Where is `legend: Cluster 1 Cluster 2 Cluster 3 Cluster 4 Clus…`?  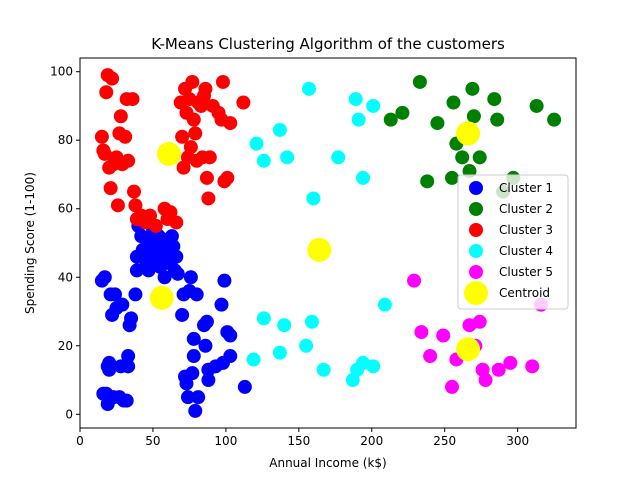 legend: Cluster 1 Cluster 2 Cluster 3 Cluster 4 Clus… is located at coordinates (513, 242).